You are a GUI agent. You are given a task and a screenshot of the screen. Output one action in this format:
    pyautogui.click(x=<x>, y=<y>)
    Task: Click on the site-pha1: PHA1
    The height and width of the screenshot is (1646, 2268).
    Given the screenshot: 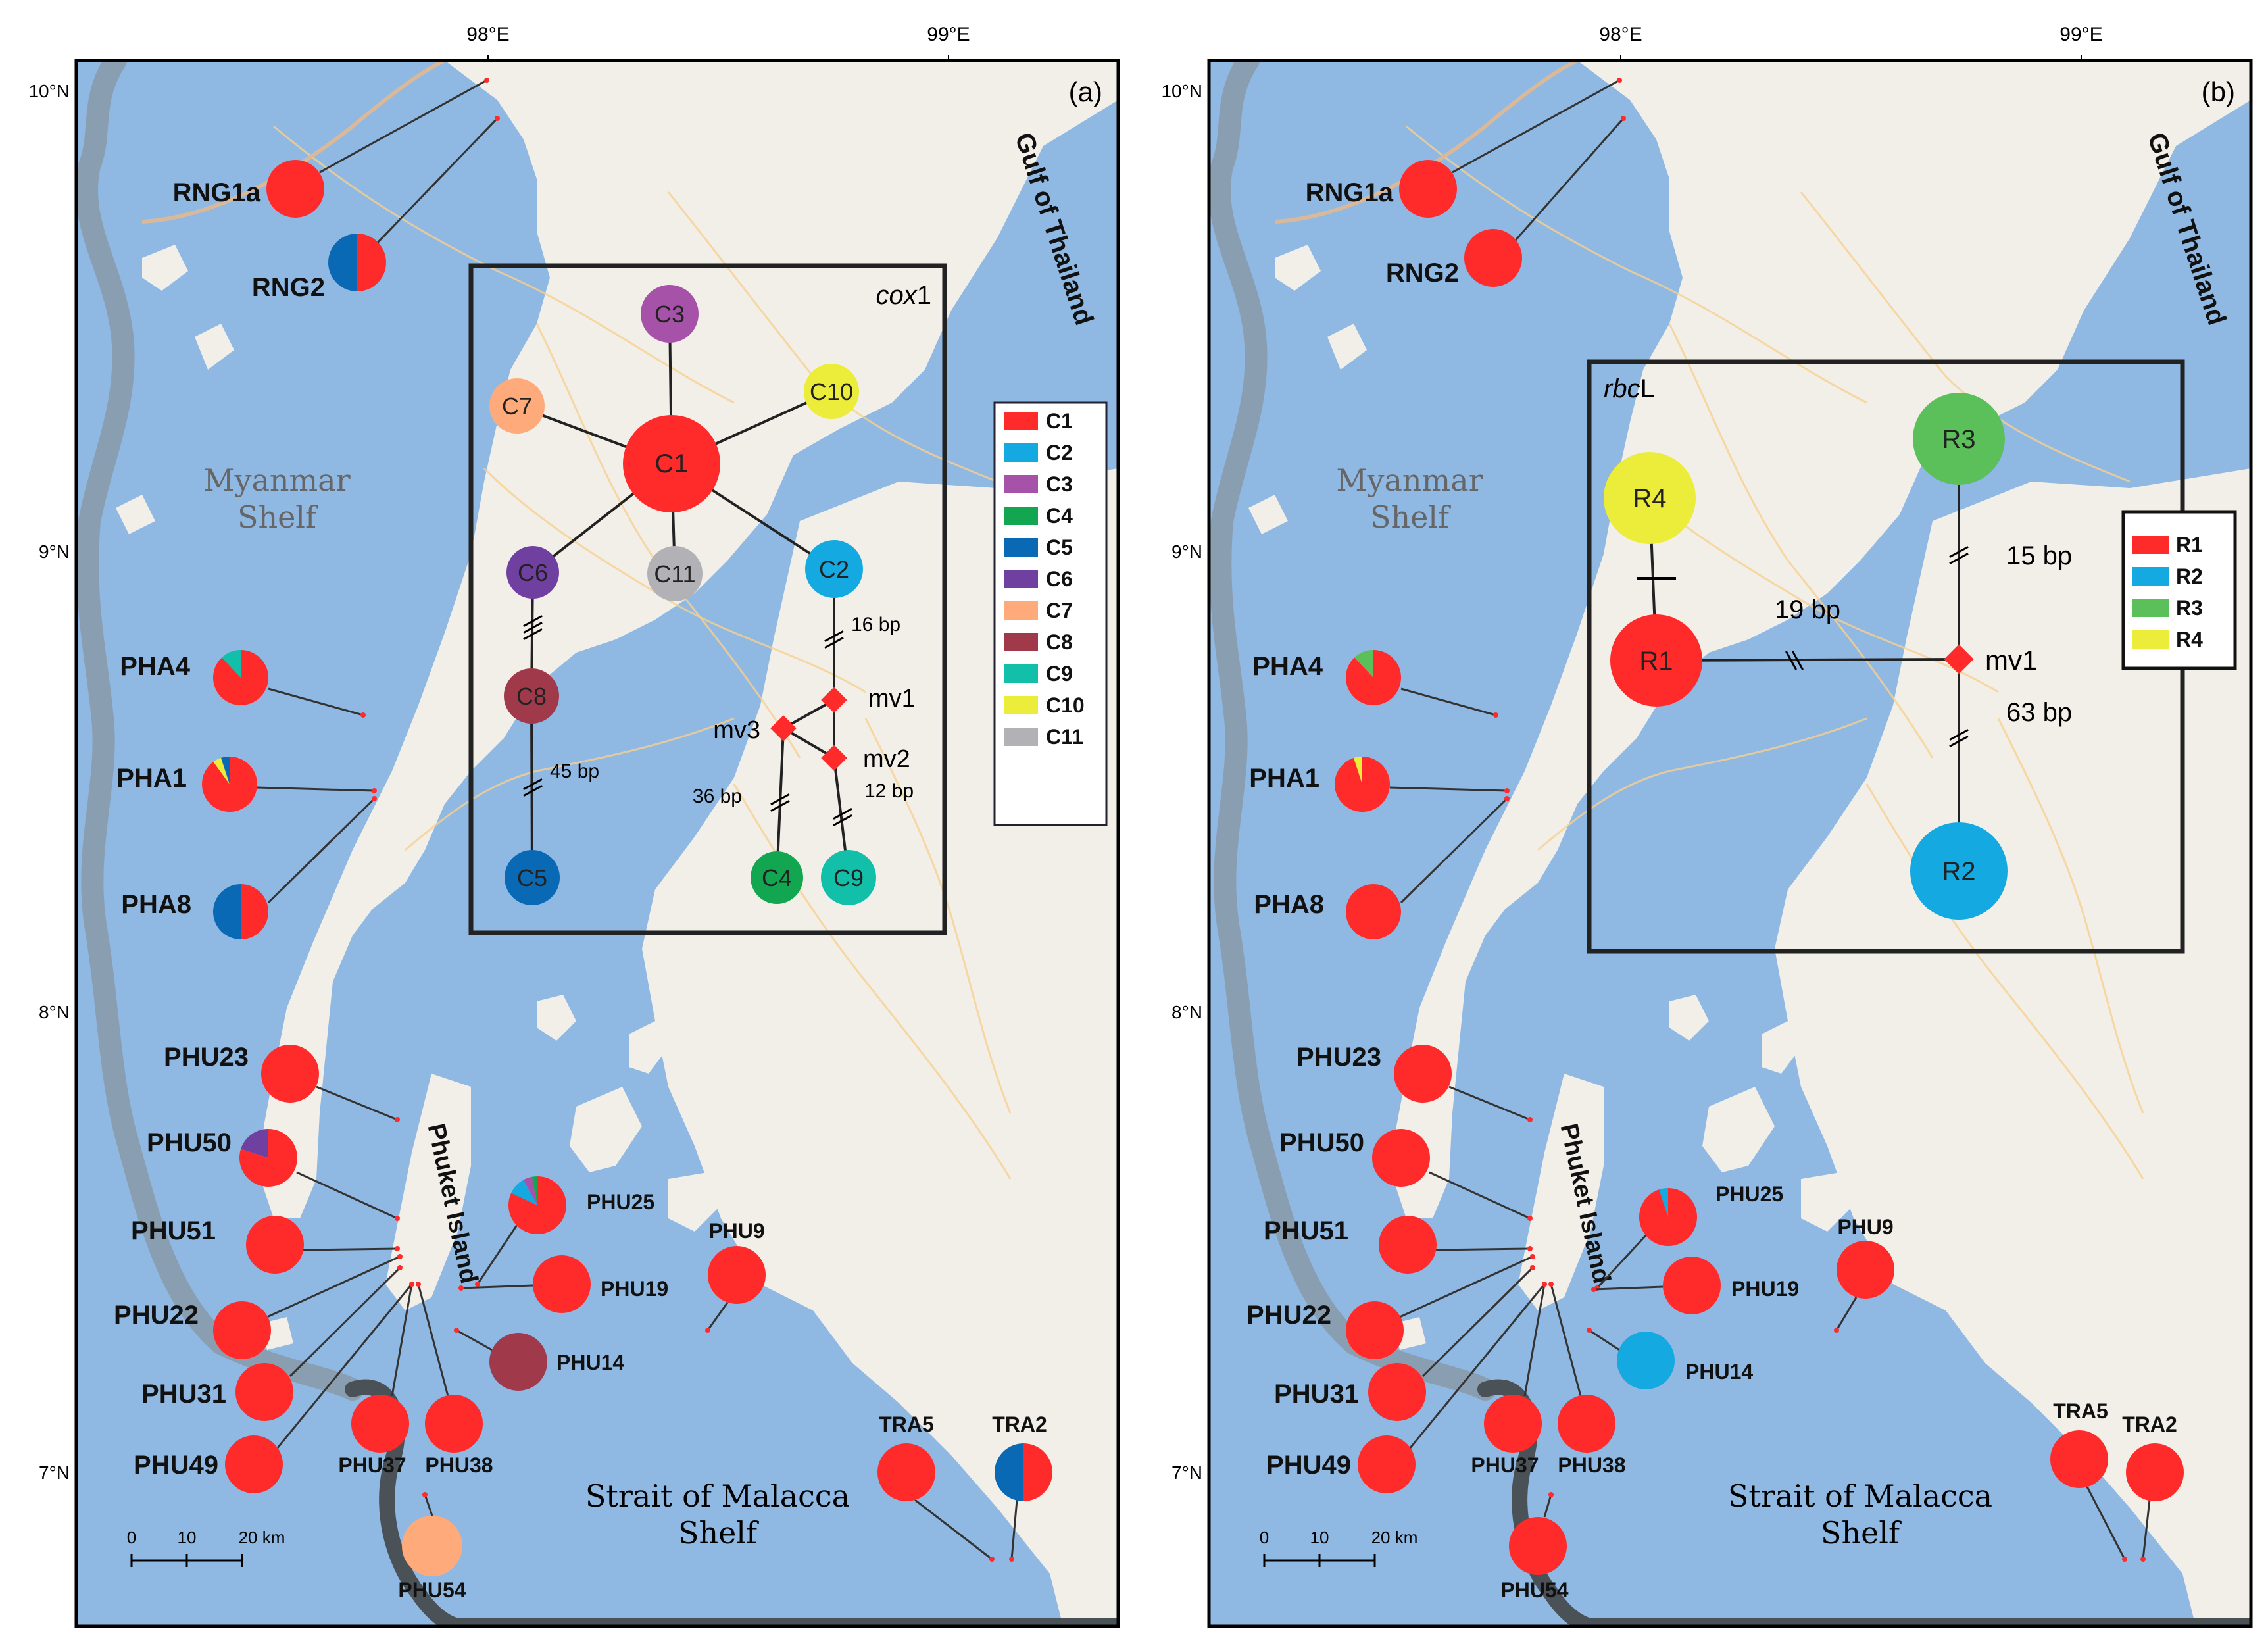 What is the action you would take?
    pyautogui.click(x=246, y=784)
    